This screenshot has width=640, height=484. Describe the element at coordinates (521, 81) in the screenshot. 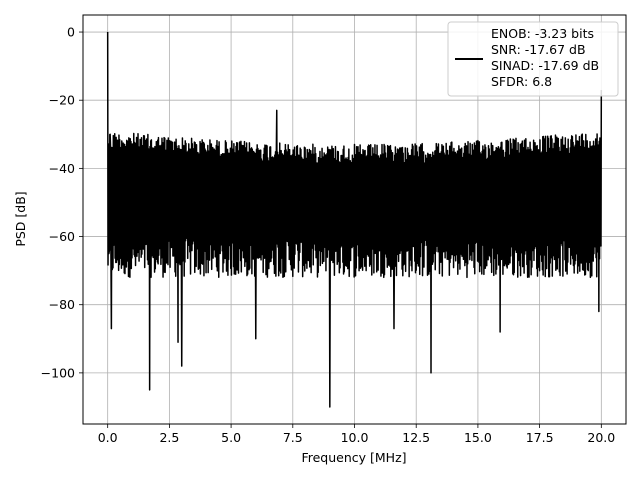

I see `legend-line-4: SFDR: 6.8` at that location.